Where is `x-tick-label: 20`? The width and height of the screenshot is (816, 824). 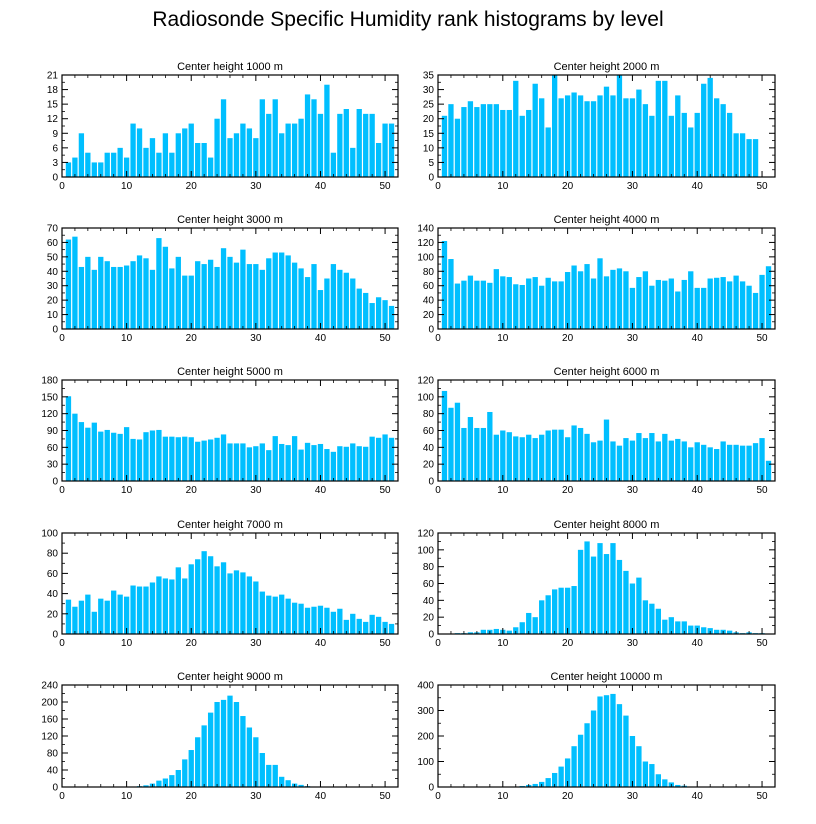
x-tick-label: 20 is located at coordinates (192, 186).